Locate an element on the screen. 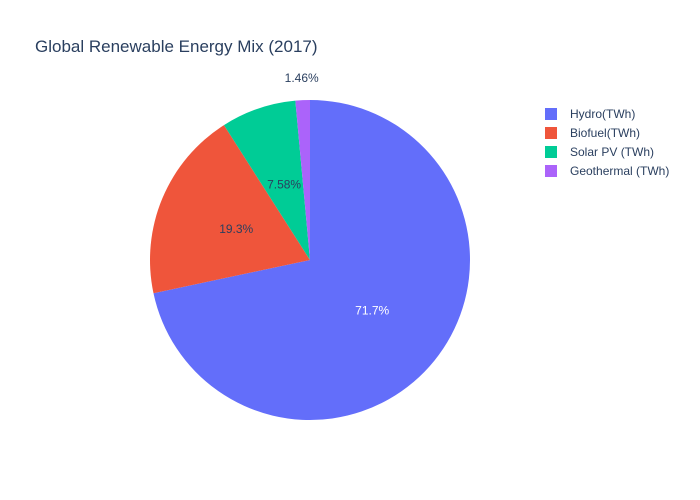  legend-swatch-hydro-twh is located at coordinates (551, 114).